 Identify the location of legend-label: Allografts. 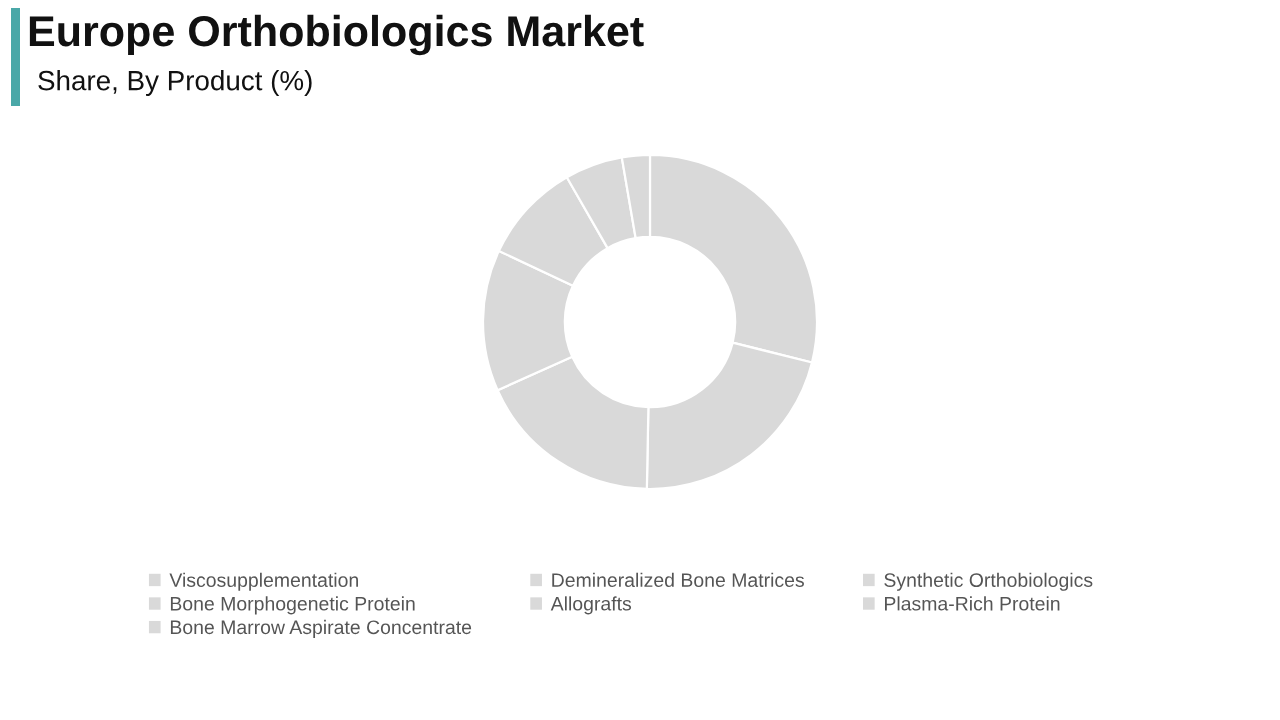
(591, 605).